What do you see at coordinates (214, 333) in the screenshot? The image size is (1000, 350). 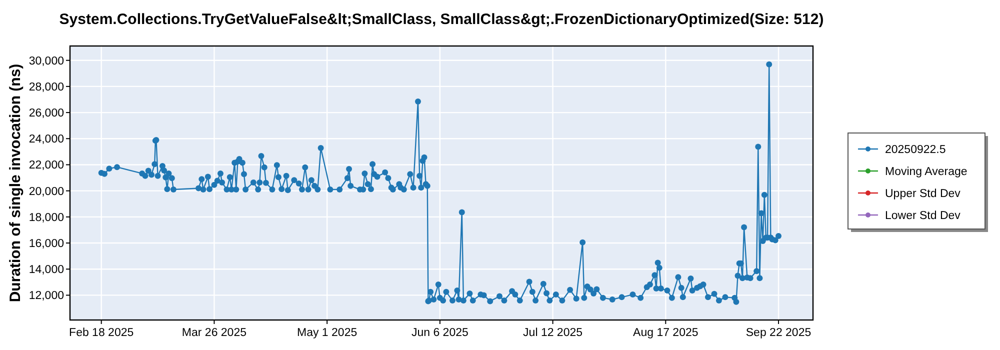 I see `x-tick-label: Mar 26 2025` at bounding box center [214, 333].